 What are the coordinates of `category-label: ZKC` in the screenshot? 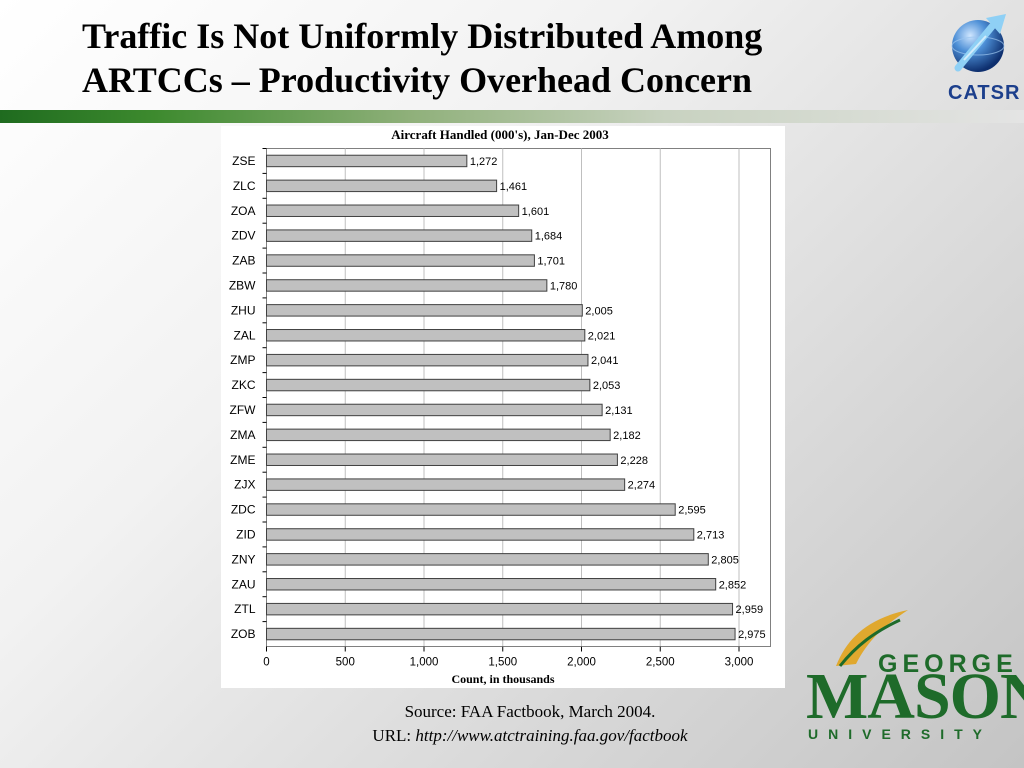 It's located at (244, 385).